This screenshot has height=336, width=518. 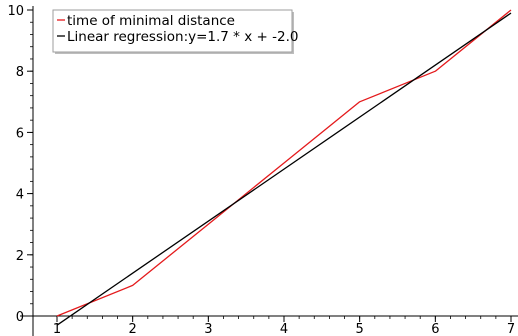 I want to click on legend-box, so click(x=172, y=31).